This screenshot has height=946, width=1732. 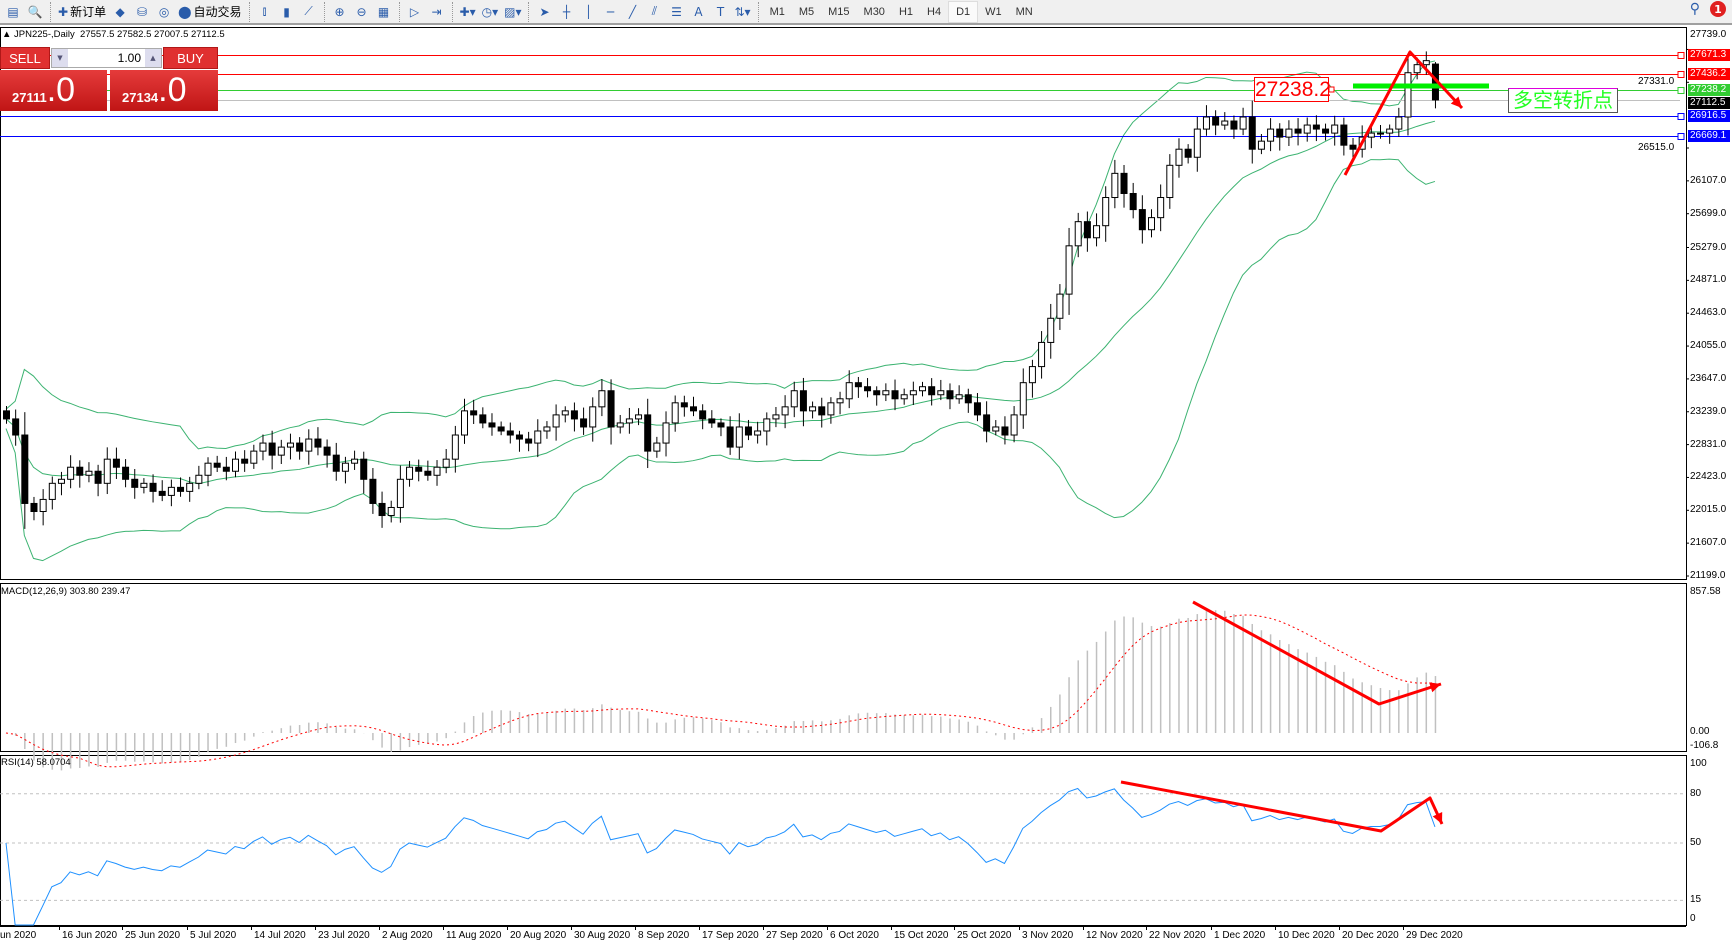 I want to click on auto-trading-button: ⬤ 自动交易, so click(x=209, y=12).